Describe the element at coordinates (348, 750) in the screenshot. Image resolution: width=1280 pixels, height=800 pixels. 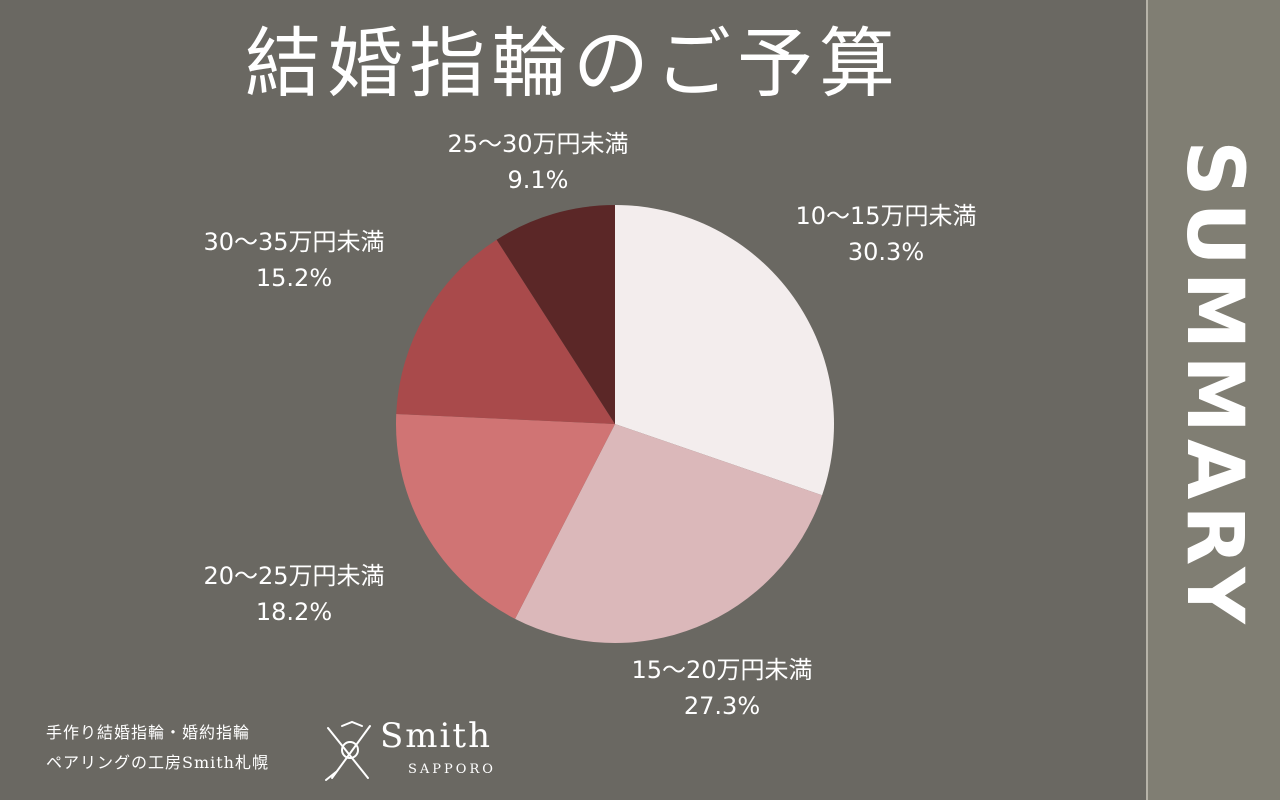
I see `crossed-tools-icon` at that location.